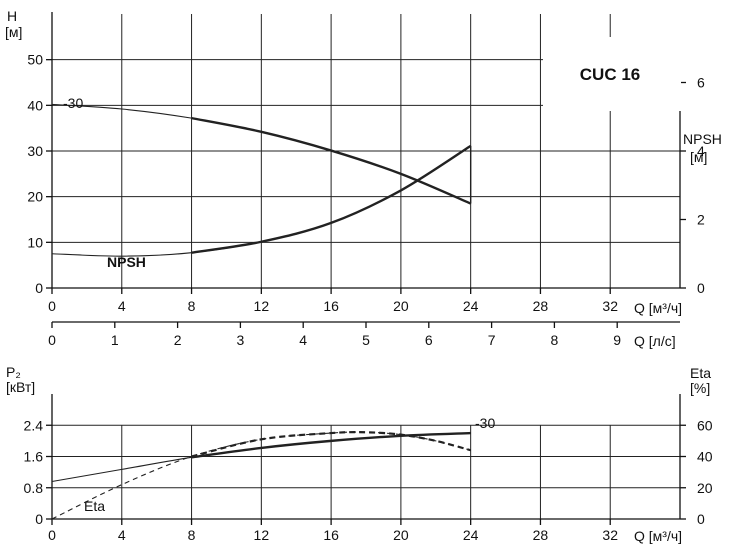 The width and height of the screenshot is (732, 545). Describe the element at coordinates (262, 535) in the screenshot. I see `flow-tick-label-bottom: 12` at that location.